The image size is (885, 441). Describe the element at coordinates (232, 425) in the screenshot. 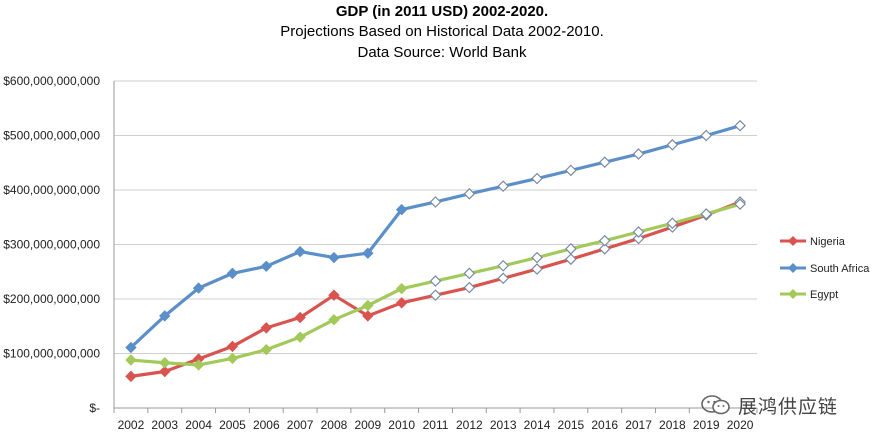

I see `x-tick-label: 2005` at that location.